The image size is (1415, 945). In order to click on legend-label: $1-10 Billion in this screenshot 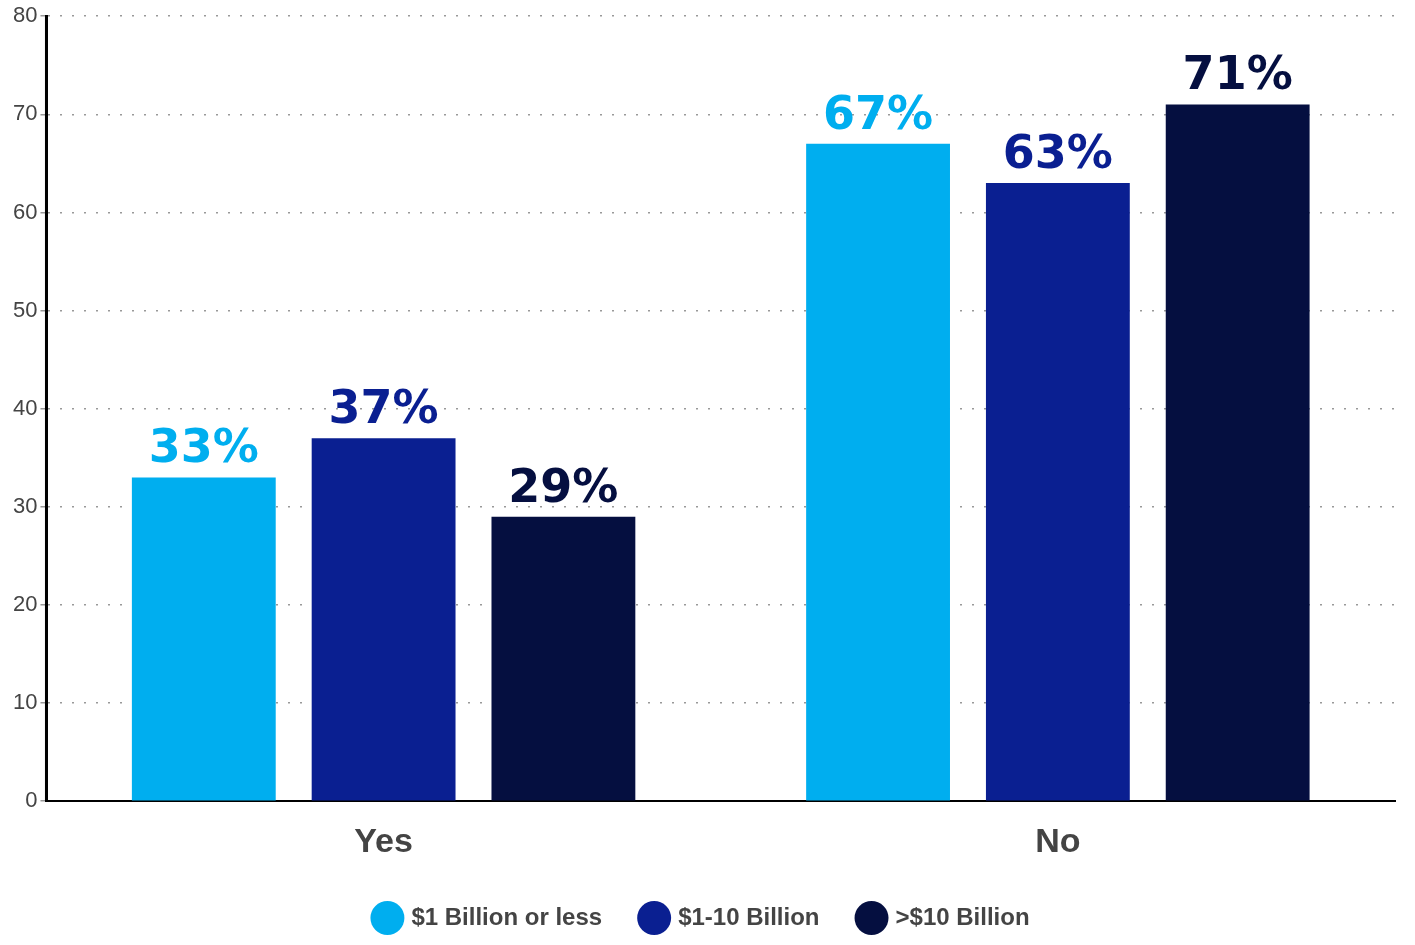, I will do `click(749, 916)`.